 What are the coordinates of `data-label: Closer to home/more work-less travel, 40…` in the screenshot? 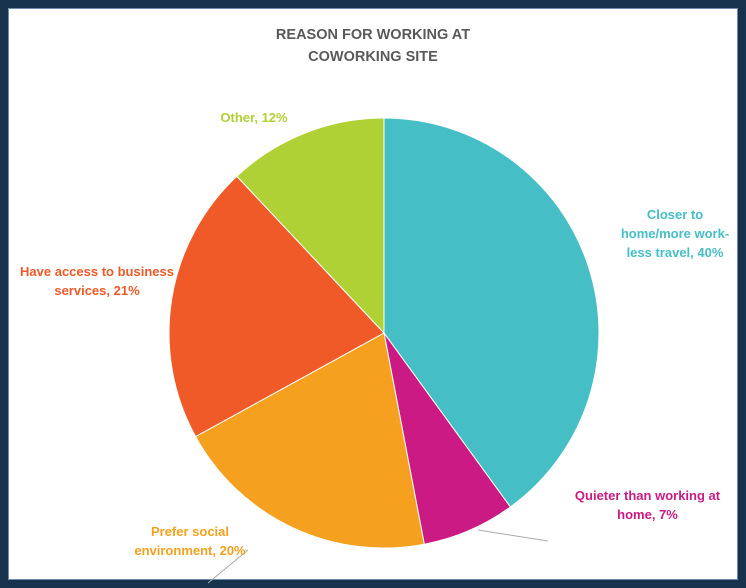 It's located at (675, 233).